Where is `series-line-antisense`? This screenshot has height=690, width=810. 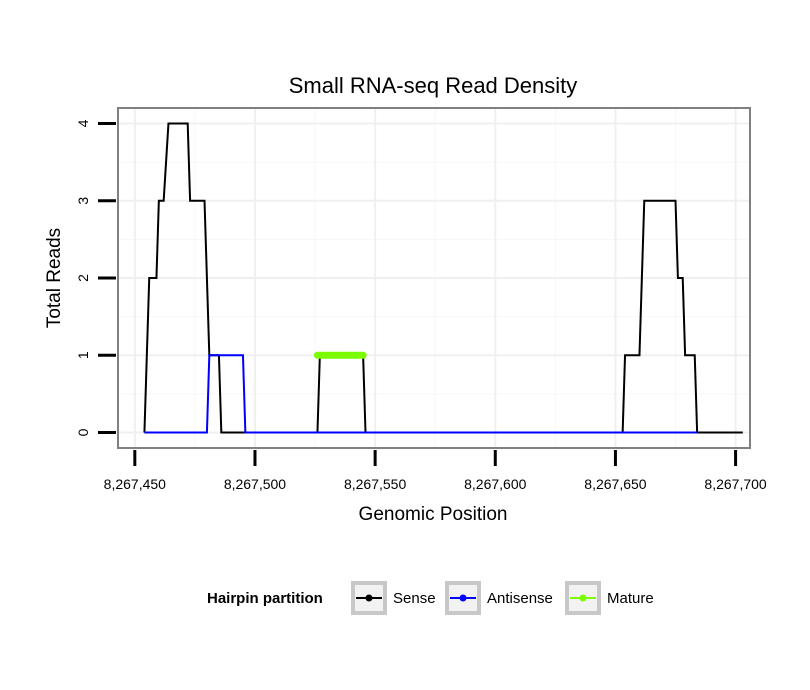 series-line-antisense is located at coordinates (421, 394).